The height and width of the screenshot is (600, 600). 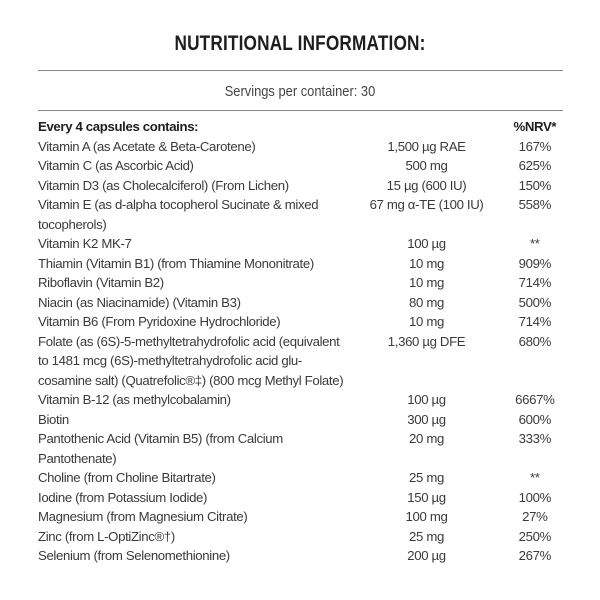 What do you see at coordinates (300, 91) in the screenshot?
I see `servings-text: Servings per container: 30` at bounding box center [300, 91].